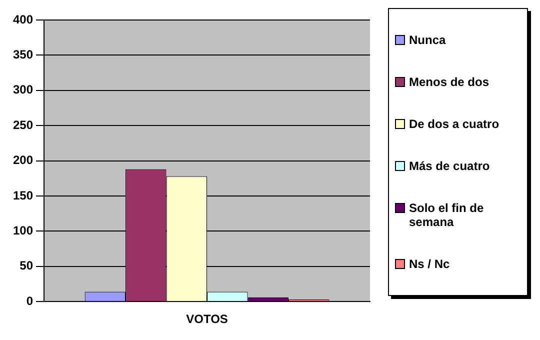 The width and height of the screenshot is (540, 340). I want to click on legend-label: Nunca, so click(427, 40).